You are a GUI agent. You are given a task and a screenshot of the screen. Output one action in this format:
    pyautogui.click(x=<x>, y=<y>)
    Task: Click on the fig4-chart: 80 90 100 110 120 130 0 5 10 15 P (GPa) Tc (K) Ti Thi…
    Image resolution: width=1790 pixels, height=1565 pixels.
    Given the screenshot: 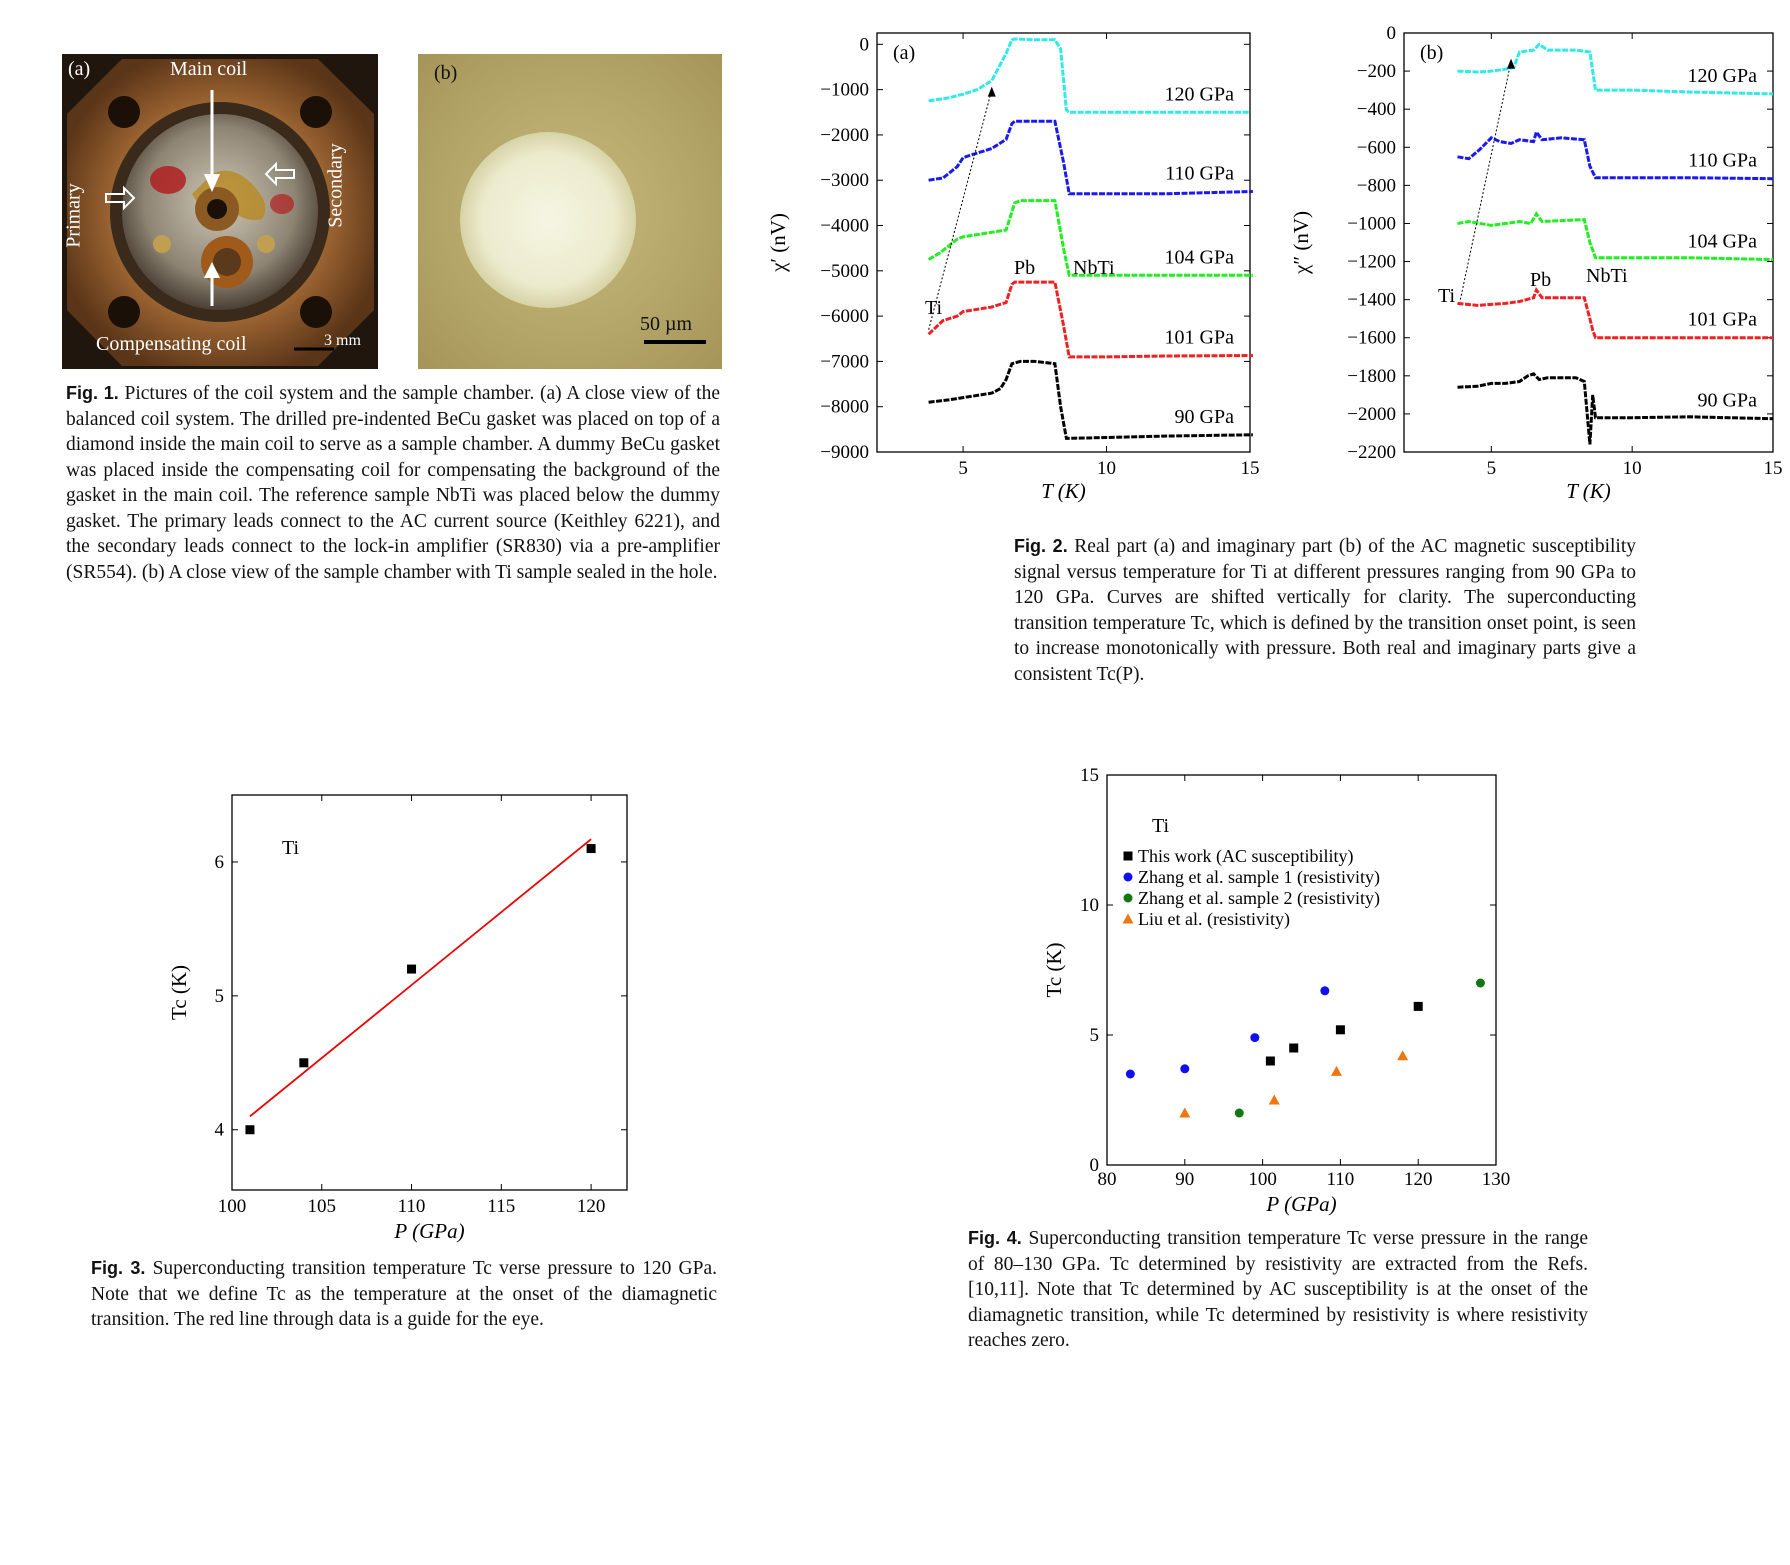 What is the action you would take?
    pyautogui.click(x=1276, y=990)
    